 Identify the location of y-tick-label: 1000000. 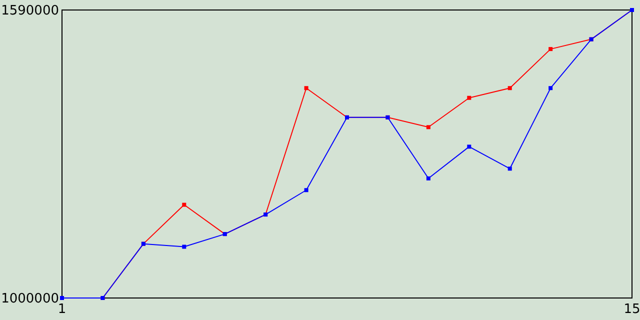
(30, 299).